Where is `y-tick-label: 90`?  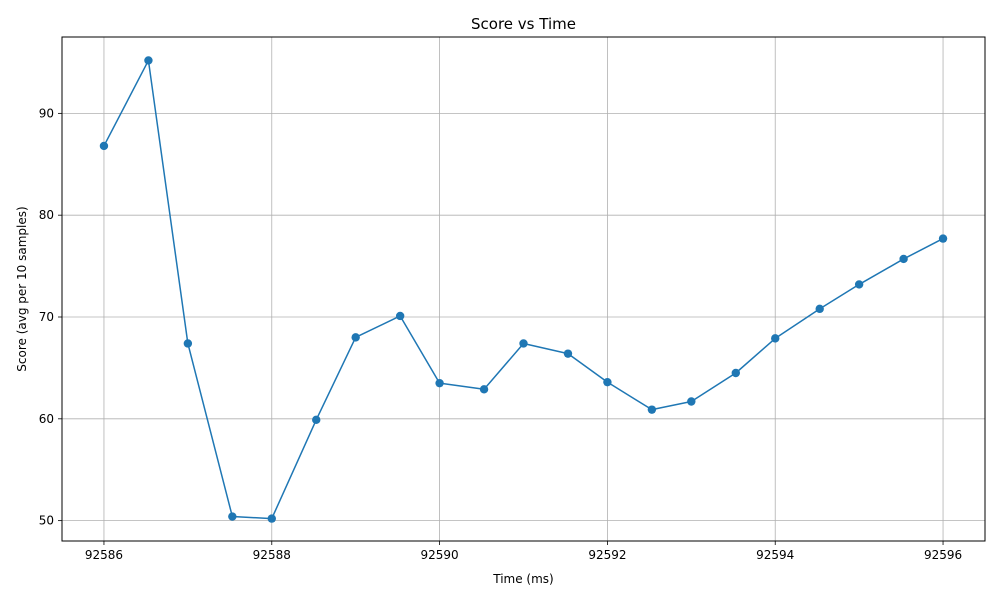
y-tick-label: 90 is located at coordinates (46, 113).